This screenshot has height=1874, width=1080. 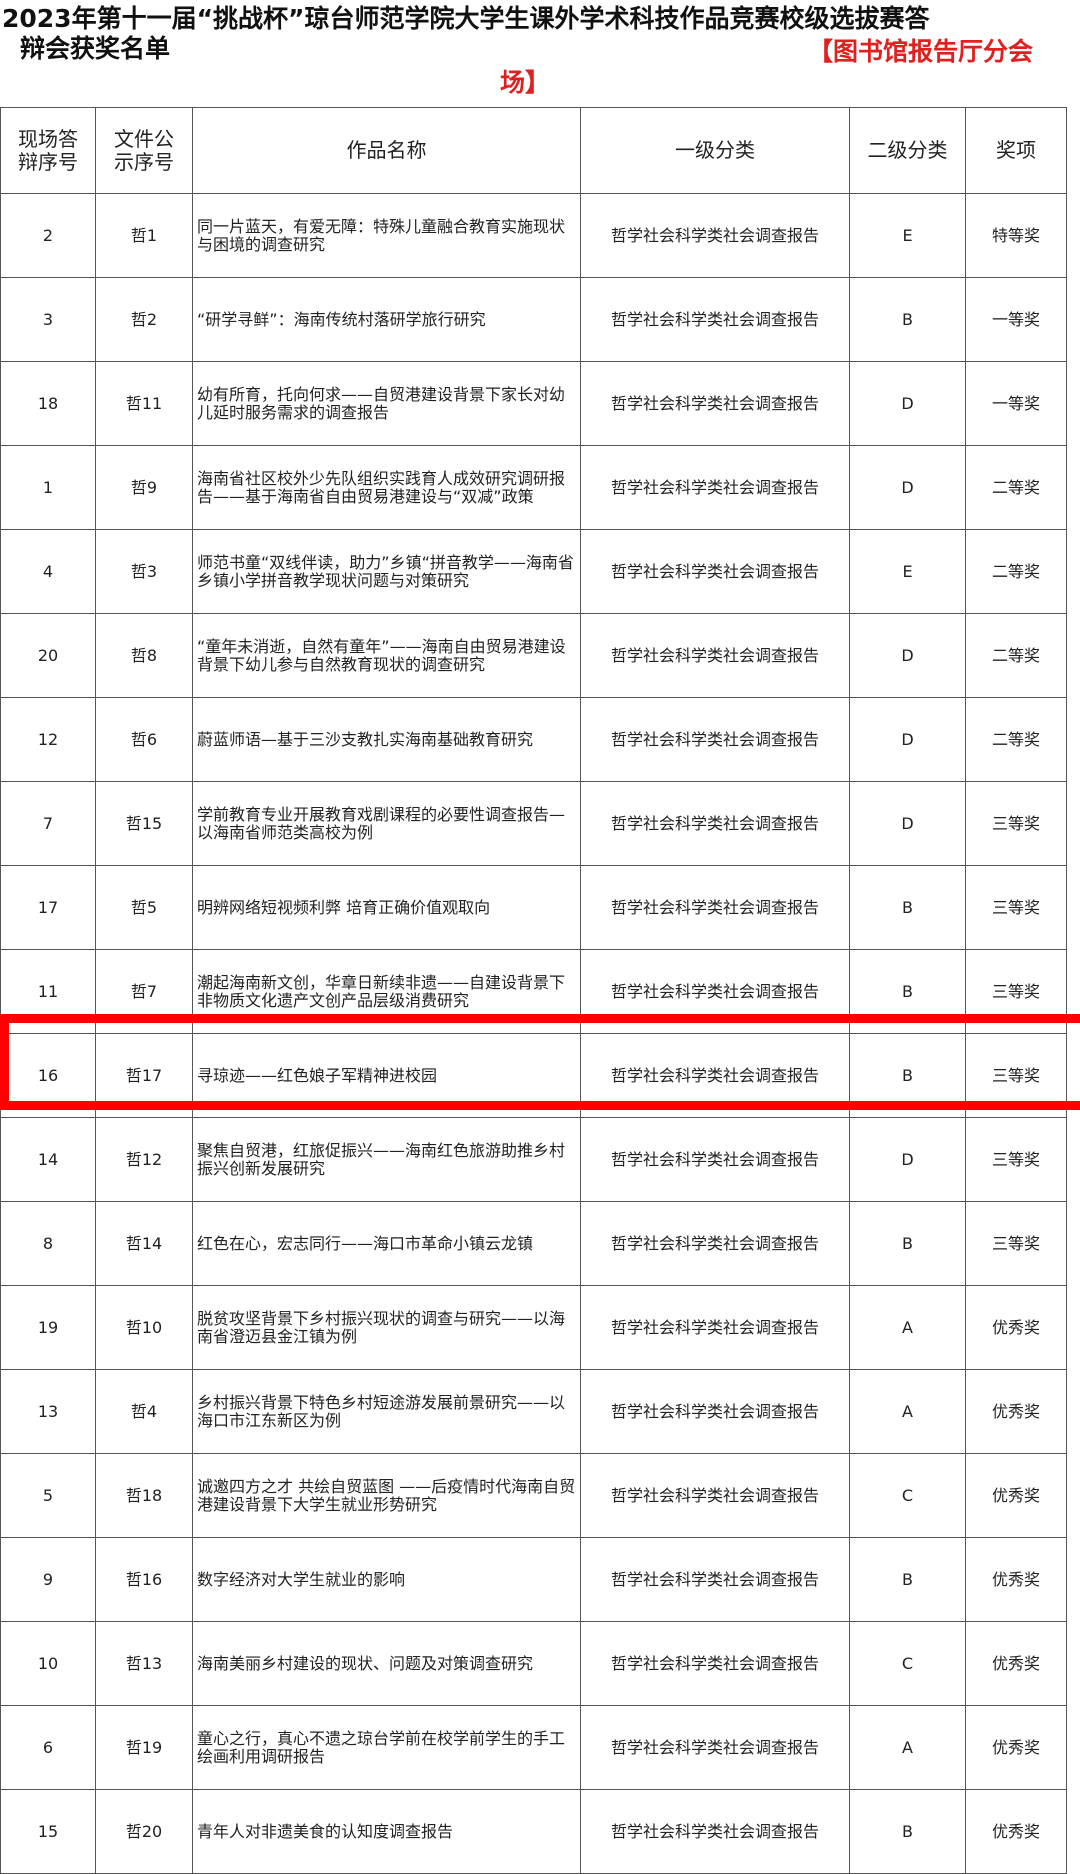 I want to click on cell-file: 哲11, so click(x=144, y=403).